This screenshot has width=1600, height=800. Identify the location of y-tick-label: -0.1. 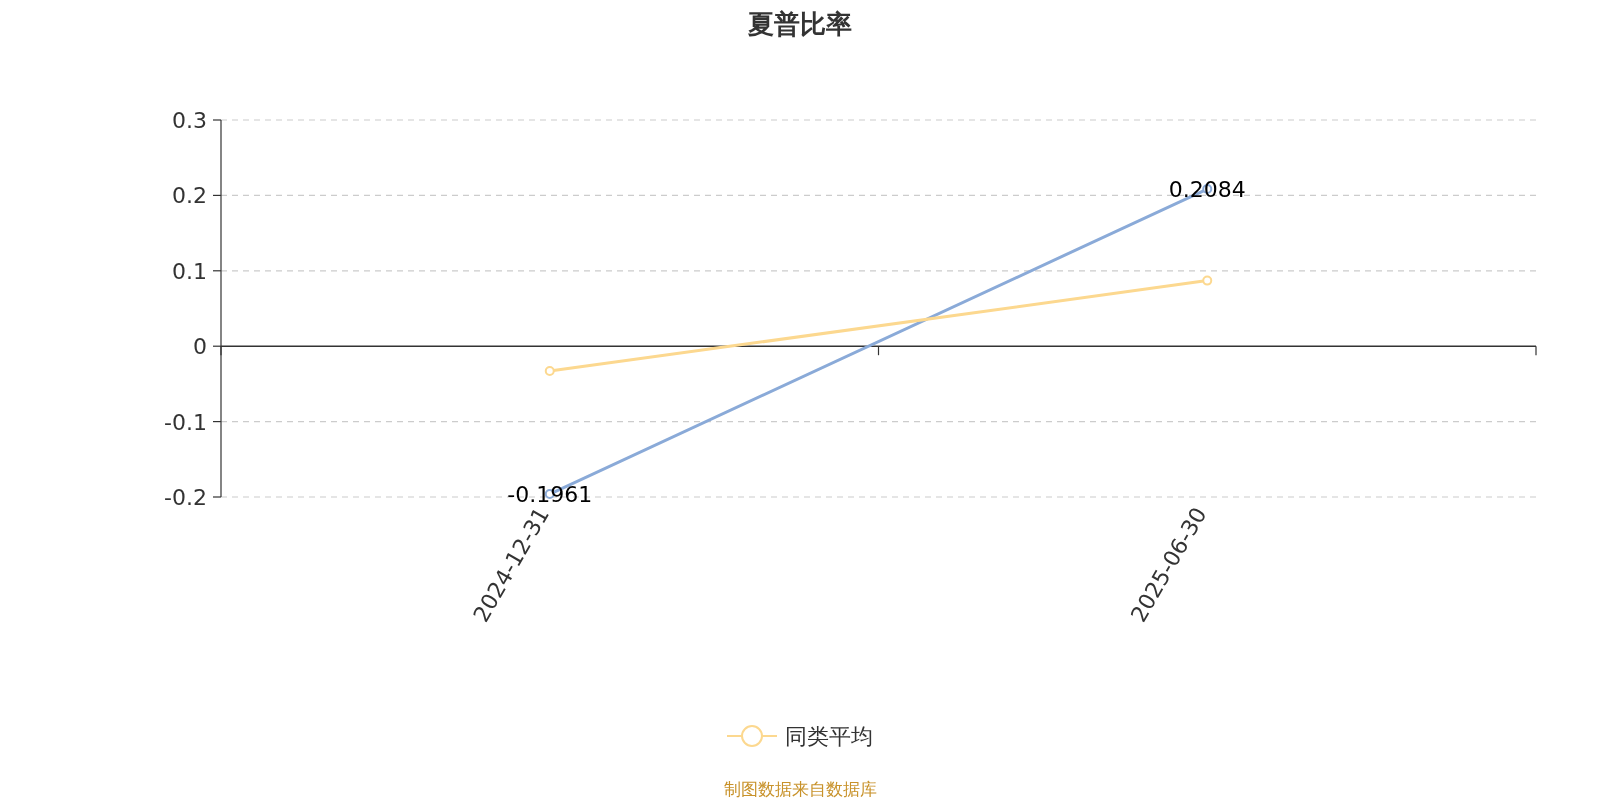
(185, 422).